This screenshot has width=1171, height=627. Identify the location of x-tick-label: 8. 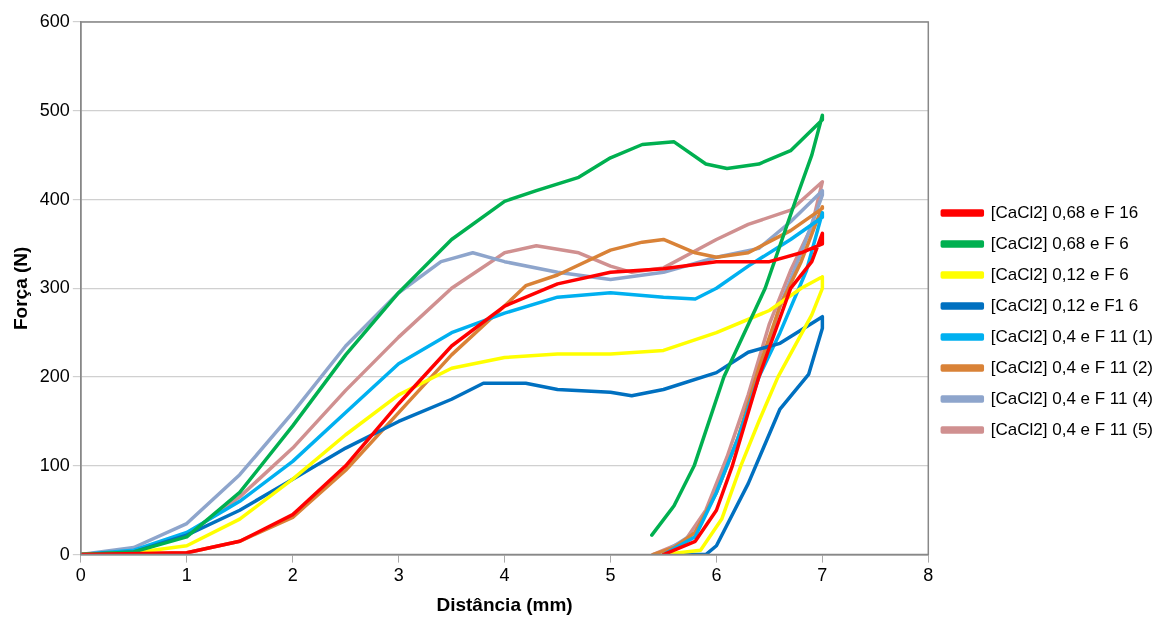
(928, 575).